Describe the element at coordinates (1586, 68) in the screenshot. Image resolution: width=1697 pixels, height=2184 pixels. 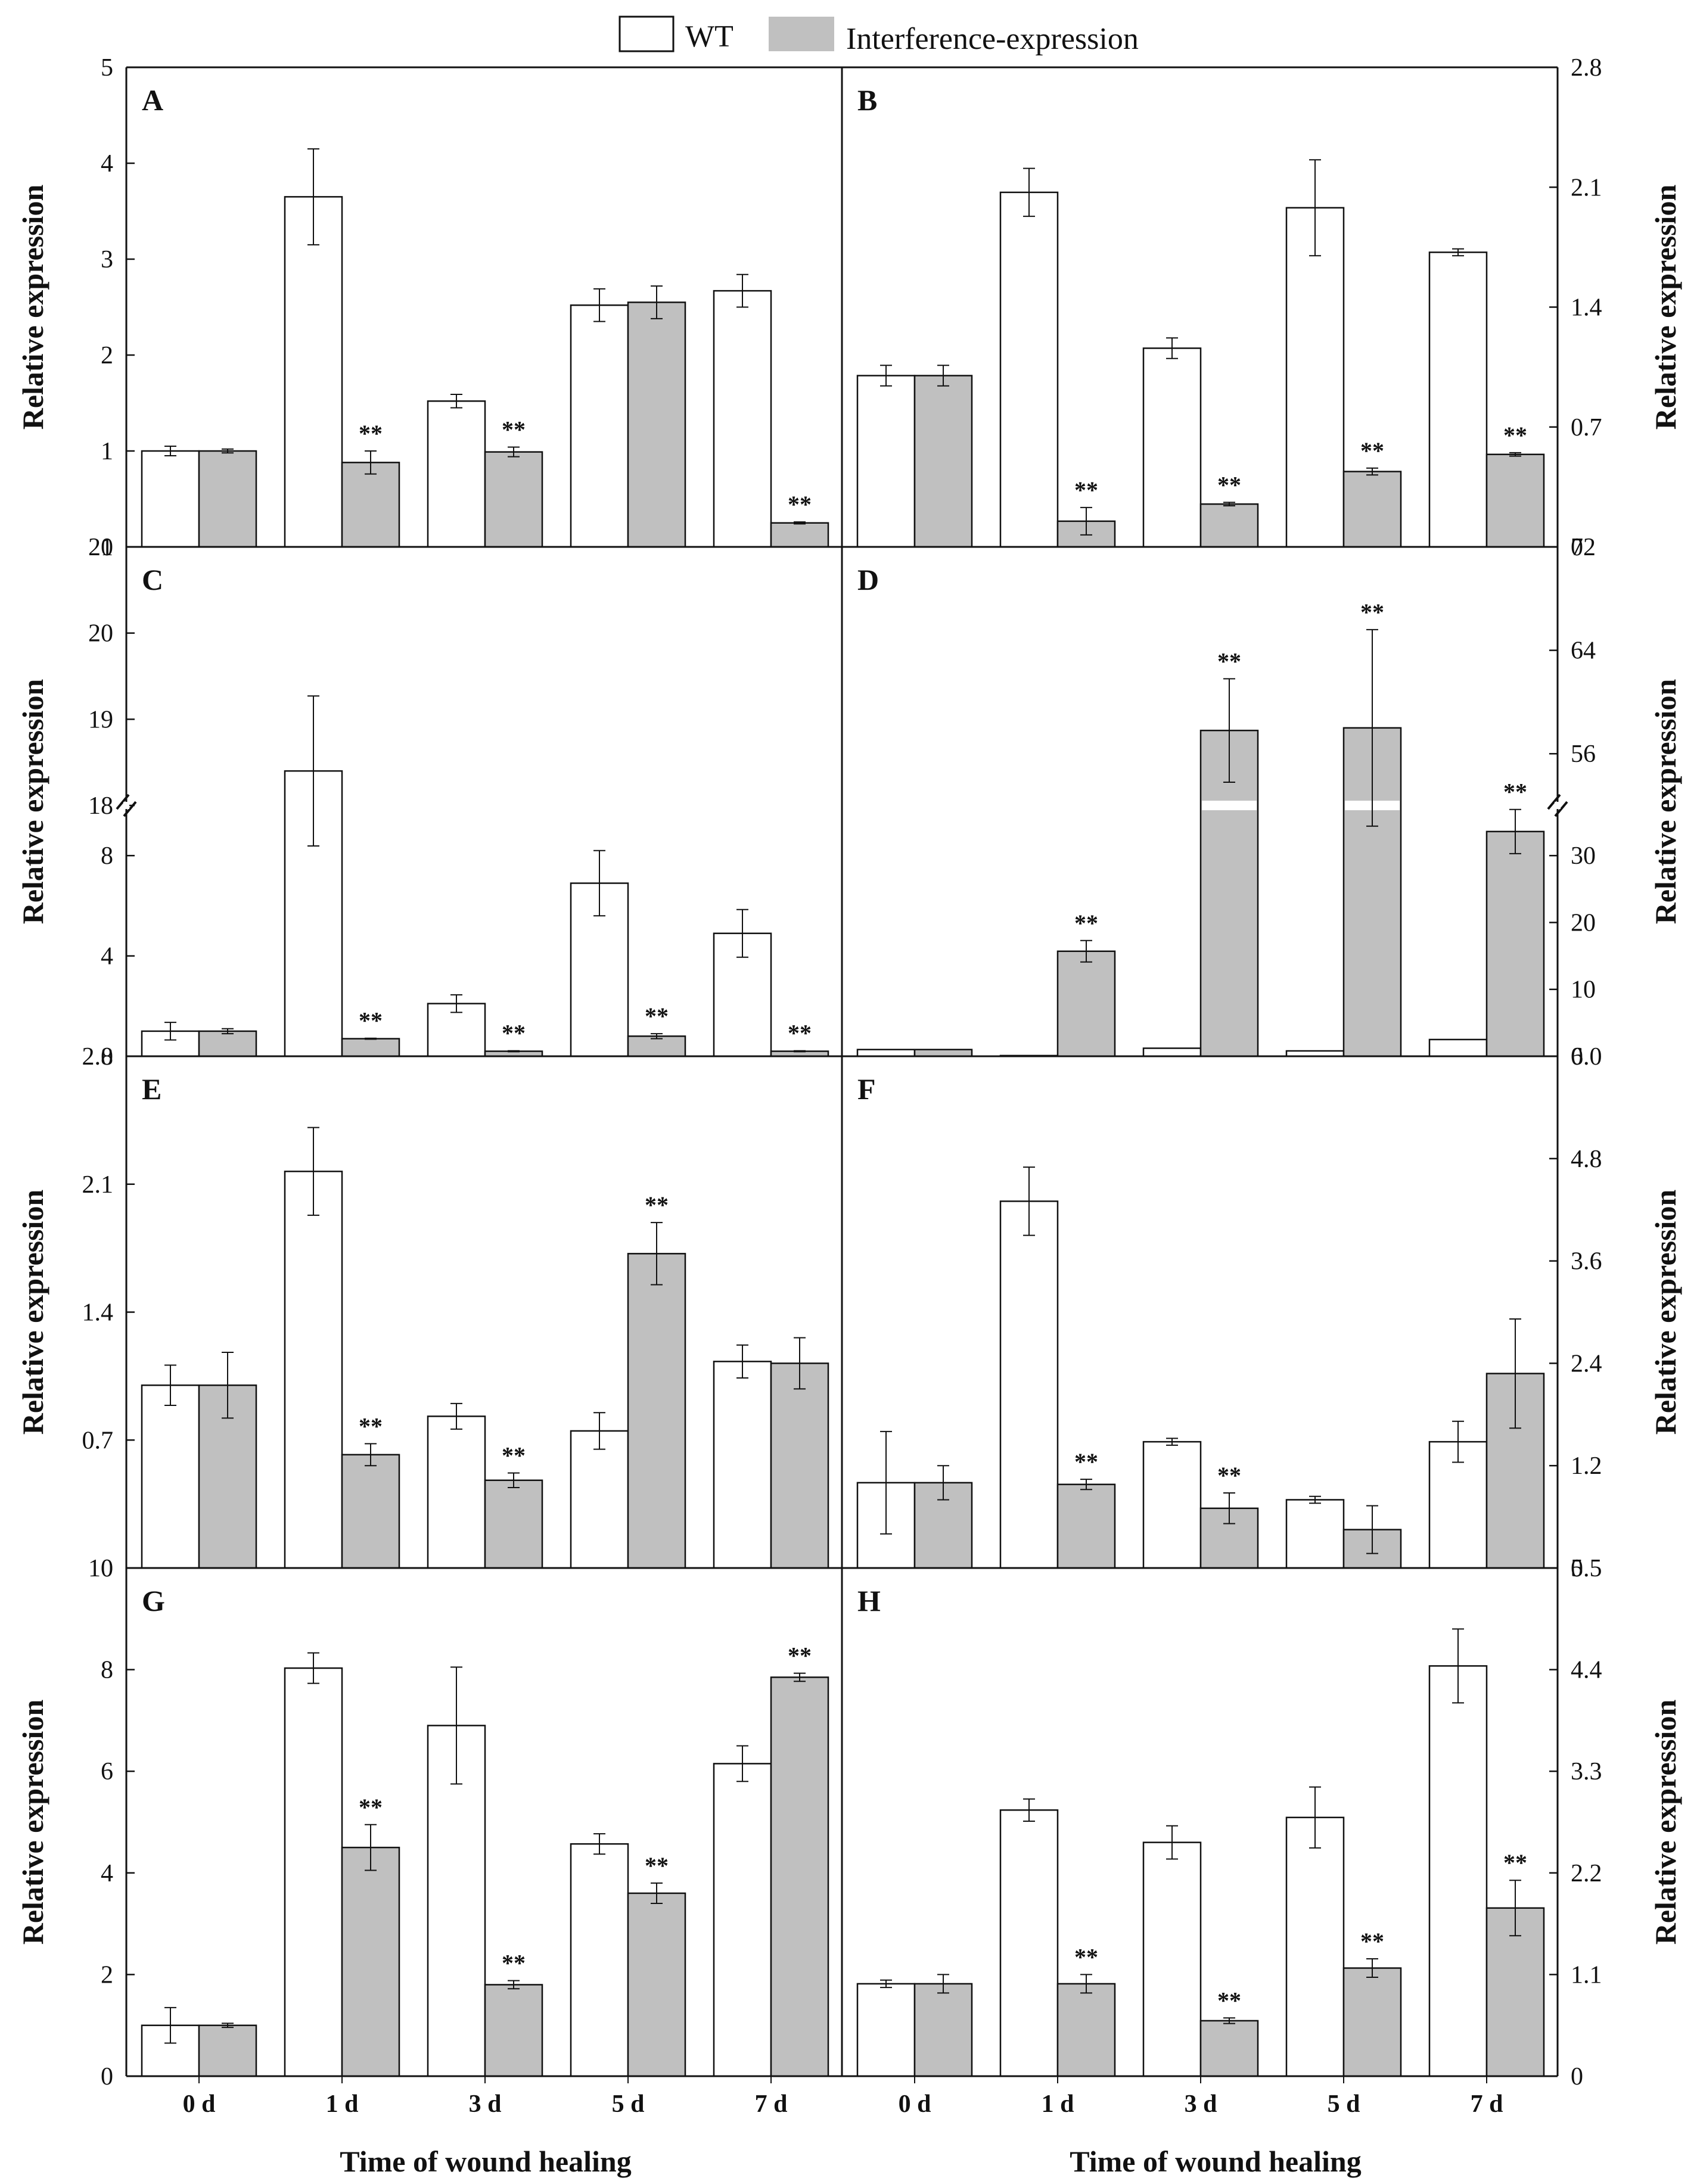
I see `y-tick-label: 2.8` at that location.